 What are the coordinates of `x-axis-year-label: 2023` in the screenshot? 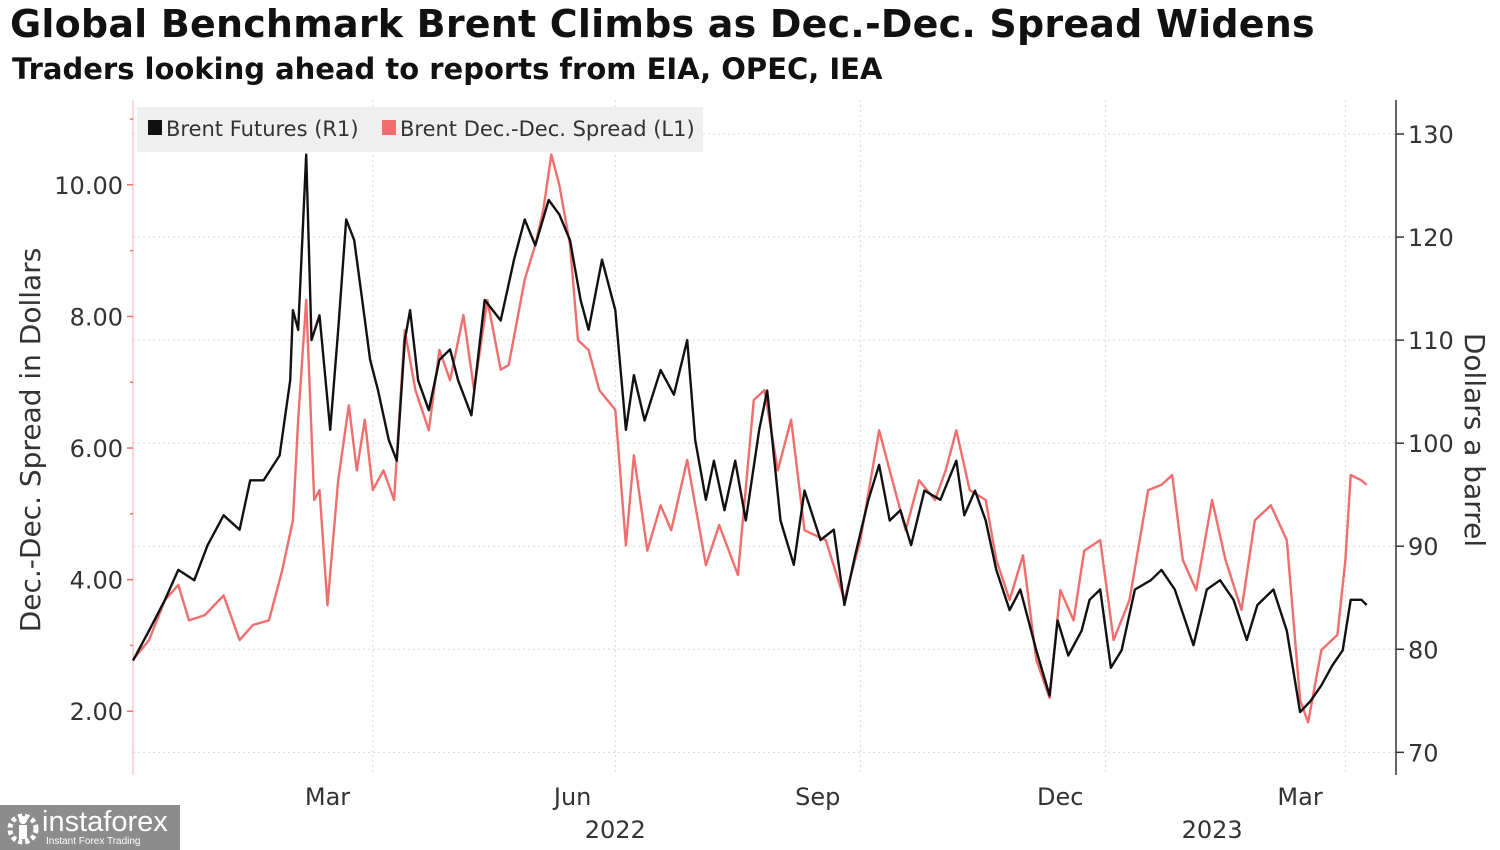 It's located at (1212, 830).